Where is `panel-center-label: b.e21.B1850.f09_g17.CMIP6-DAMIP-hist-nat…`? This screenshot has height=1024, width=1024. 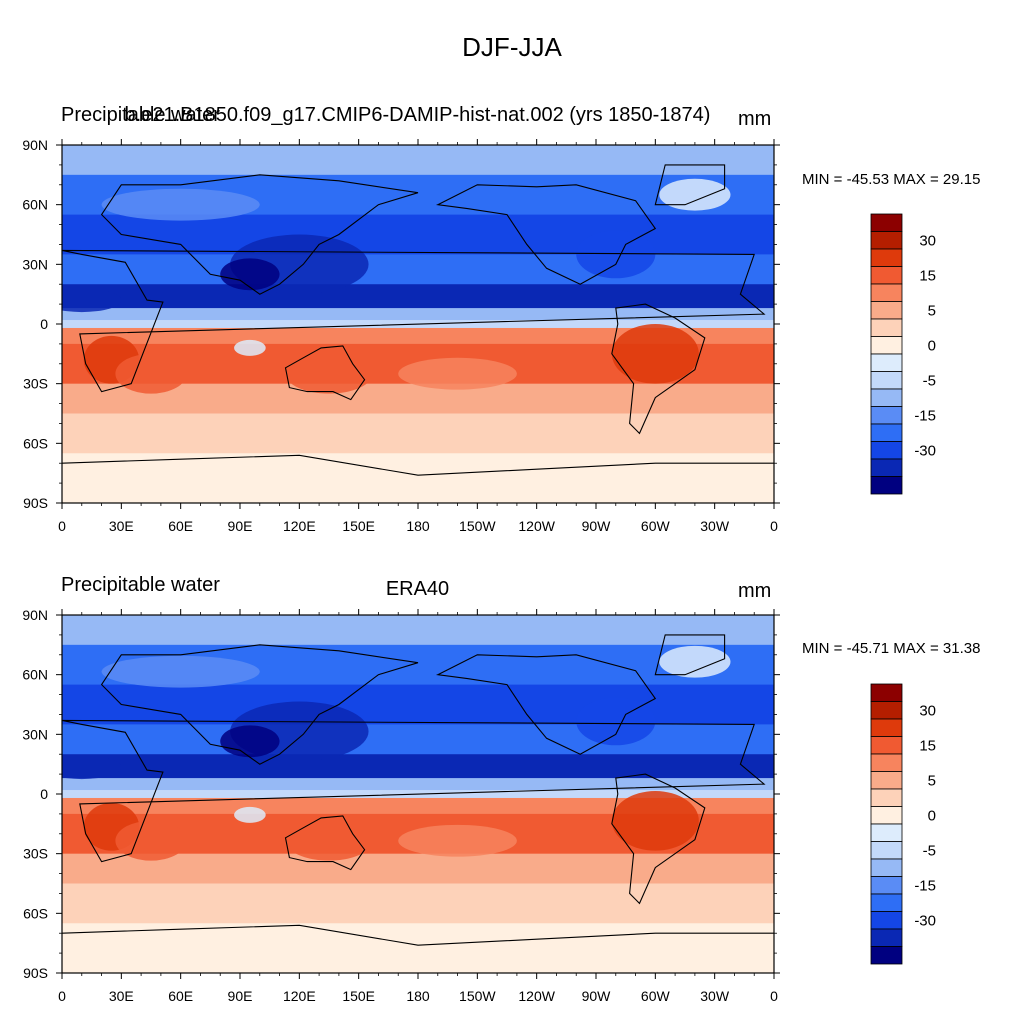 panel-center-label: b.e21.B1850.f09_g17.CMIP6-DAMIP-hist-nat… is located at coordinates (417, 115).